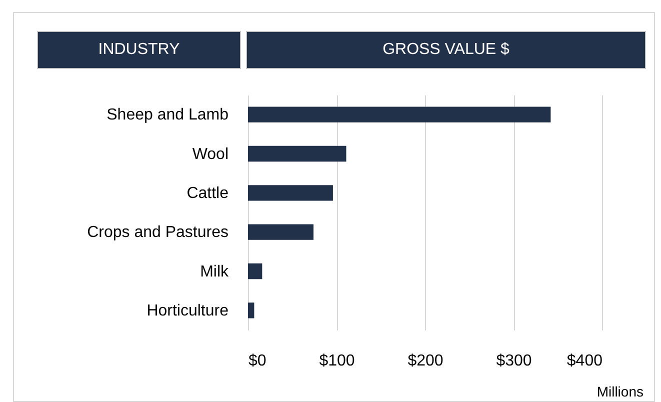 This screenshot has width=661, height=402. I want to click on x-tick-label: $200, so click(426, 361).